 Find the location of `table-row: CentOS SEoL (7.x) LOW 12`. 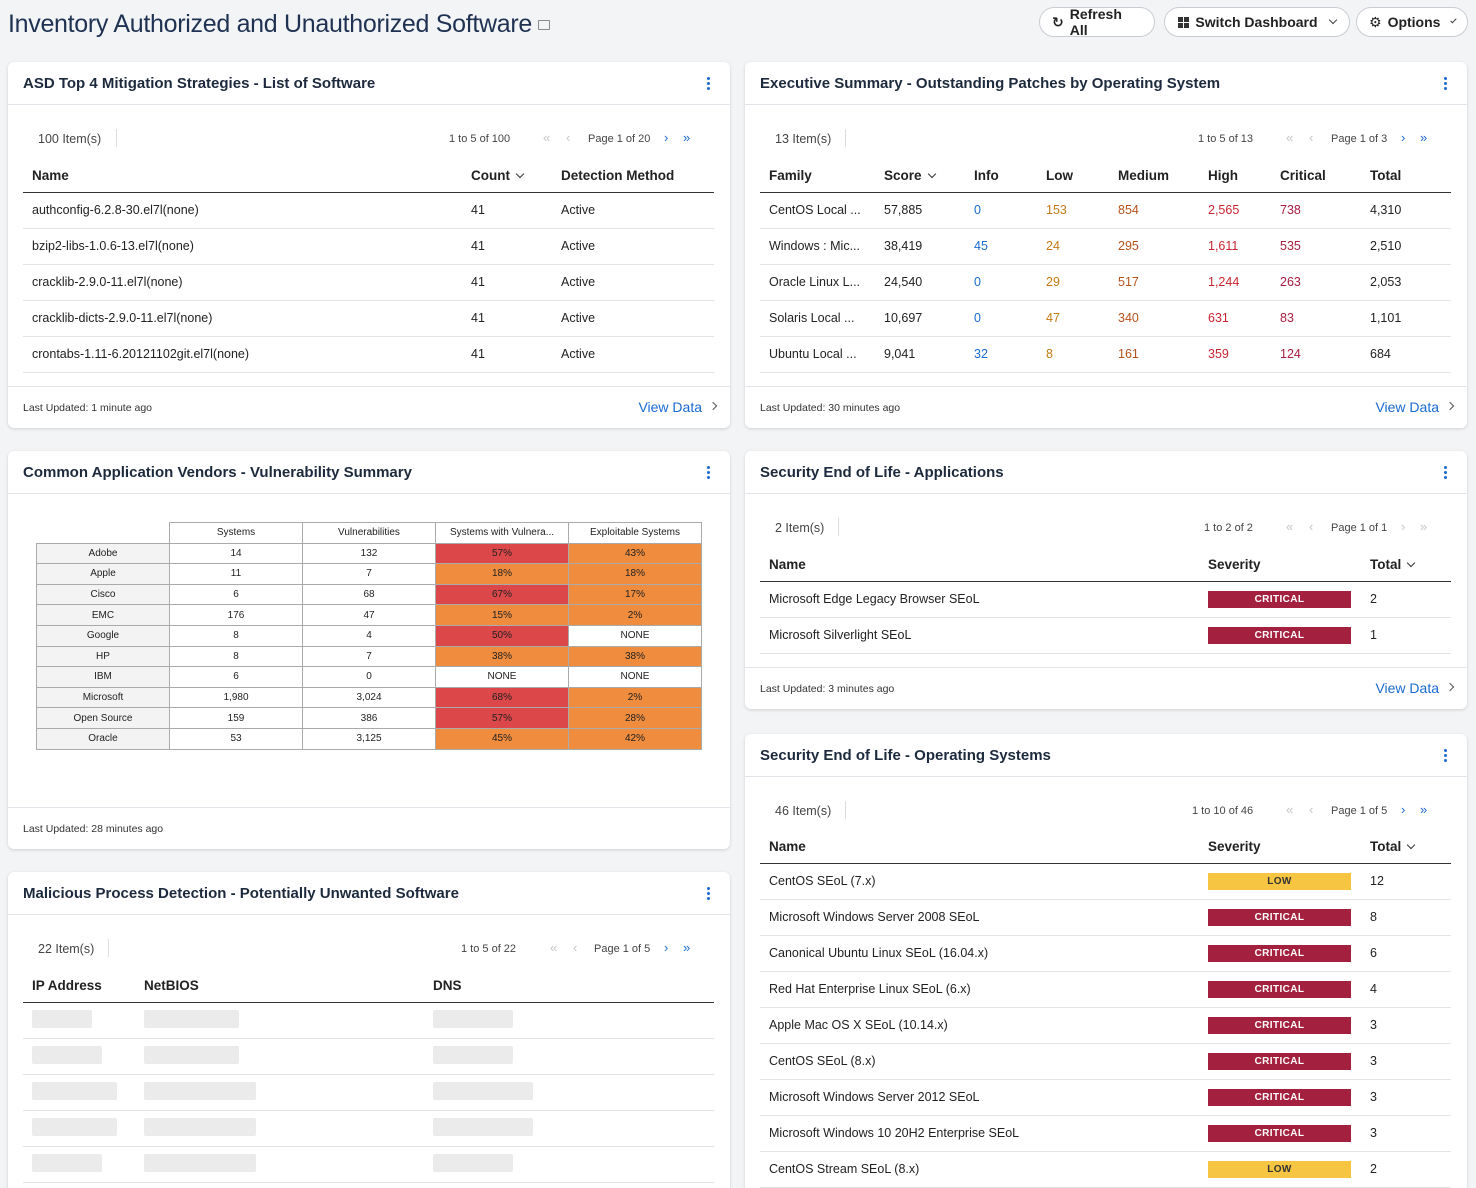

table-row: CentOS SEoL (7.x) LOW 12 is located at coordinates (1105, 881).